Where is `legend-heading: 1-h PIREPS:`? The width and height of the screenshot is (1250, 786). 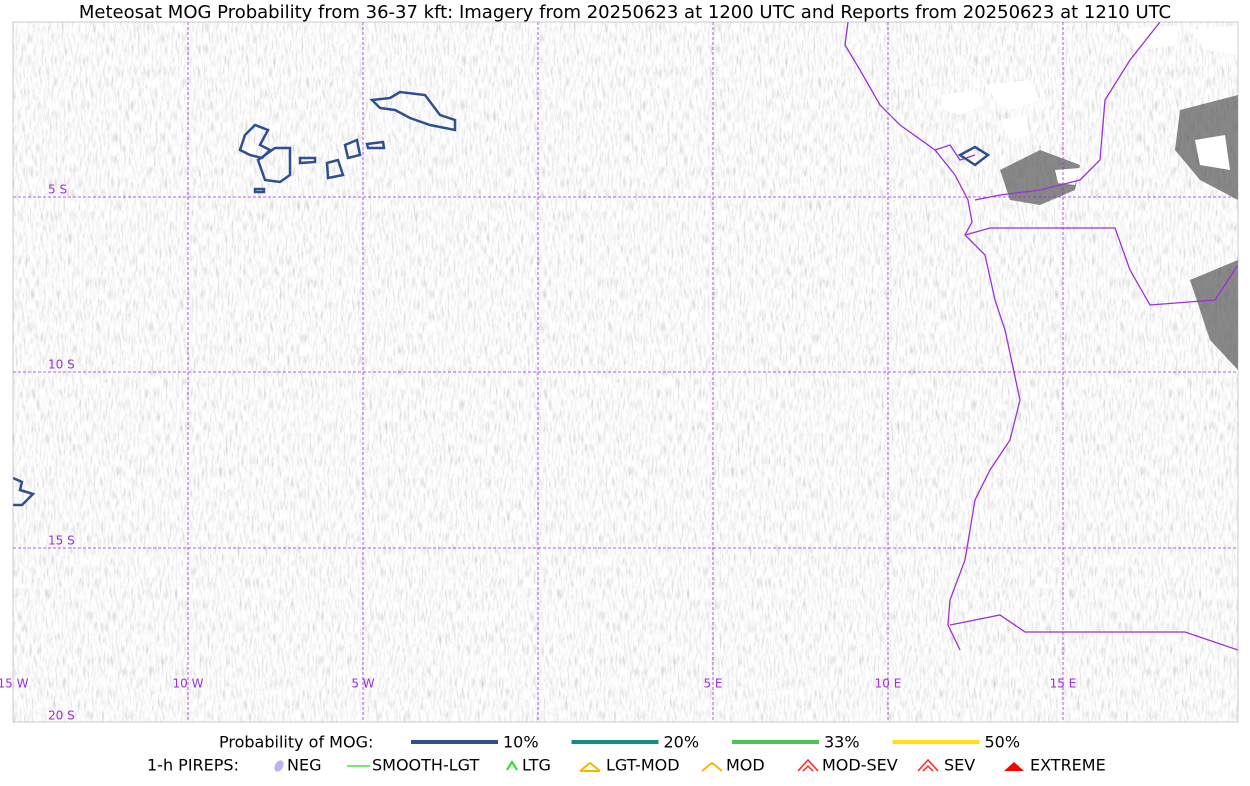
legend-heading: 1-h PIREPS: is located at coordinates (193, 765).